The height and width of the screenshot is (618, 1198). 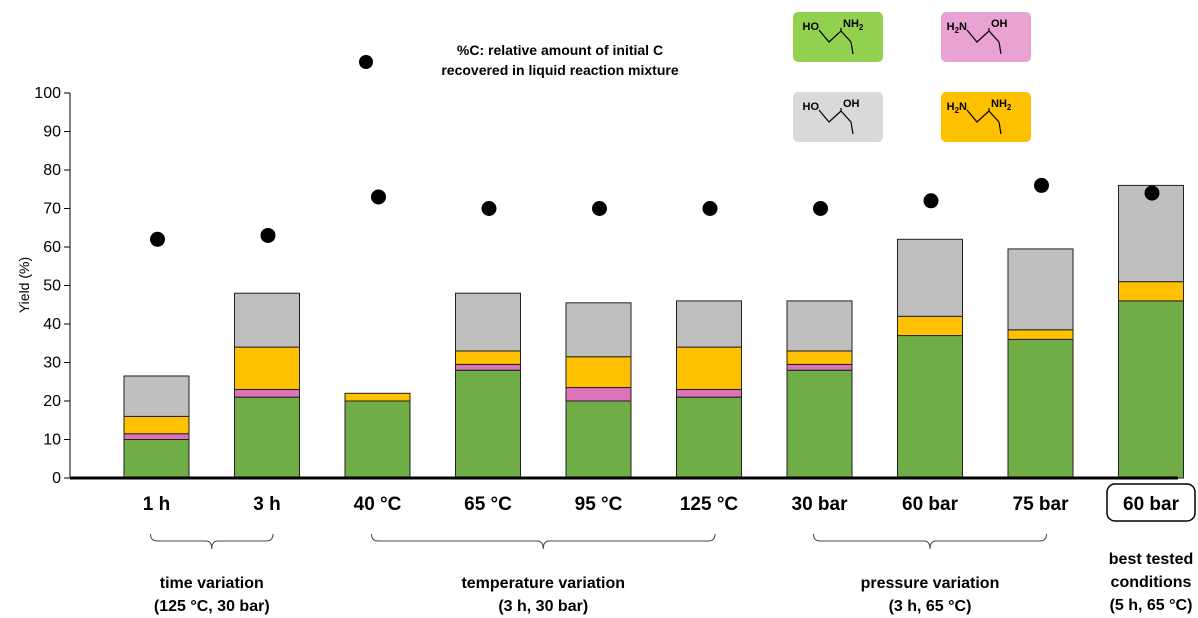 What do you see at coordinates (930, 583) in the screenshot?
I see `group-label: pressure variation` at bounding box center [930, 583].